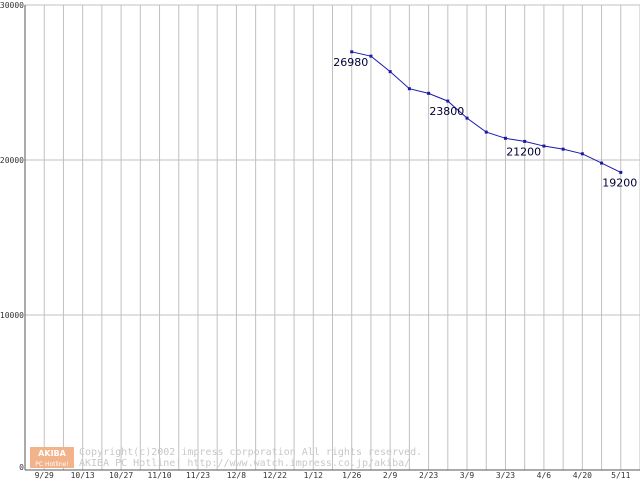 The width and height of the screenshot is (640, 480). What do you see at coordinates (467, 475) in the screenshot?
I see `x-tick-label: 3/9` at bounding box center [467, 475].